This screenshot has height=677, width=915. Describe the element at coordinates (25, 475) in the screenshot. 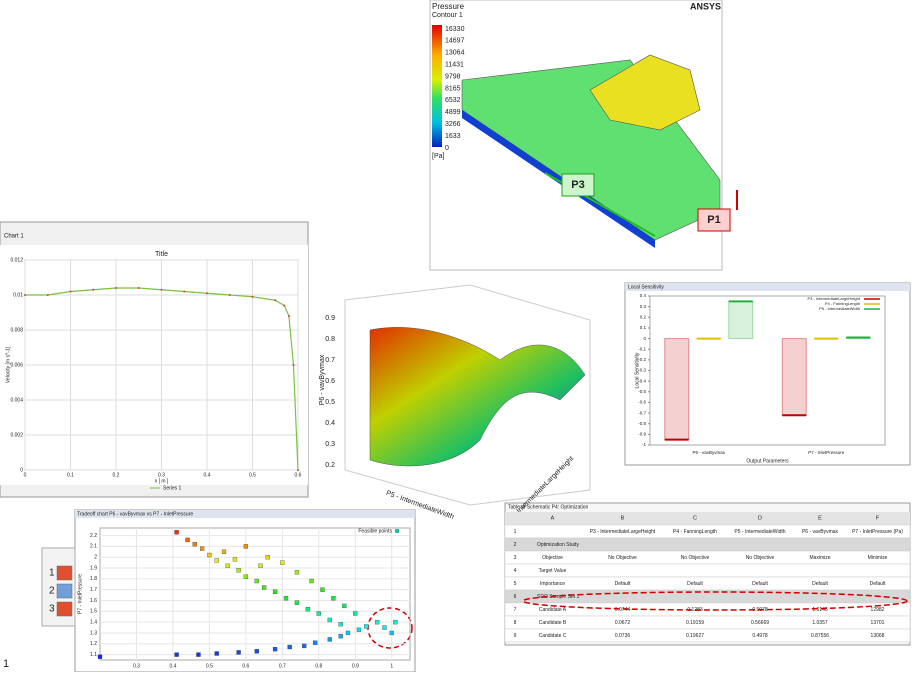

I see `x-tick-label: 0` at that location.